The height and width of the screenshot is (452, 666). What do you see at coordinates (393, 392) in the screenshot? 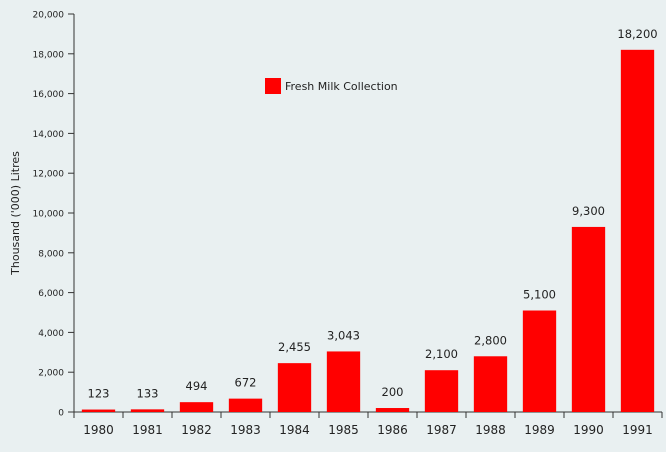
I see `data-label: 200` at bounding box center [393, 392].